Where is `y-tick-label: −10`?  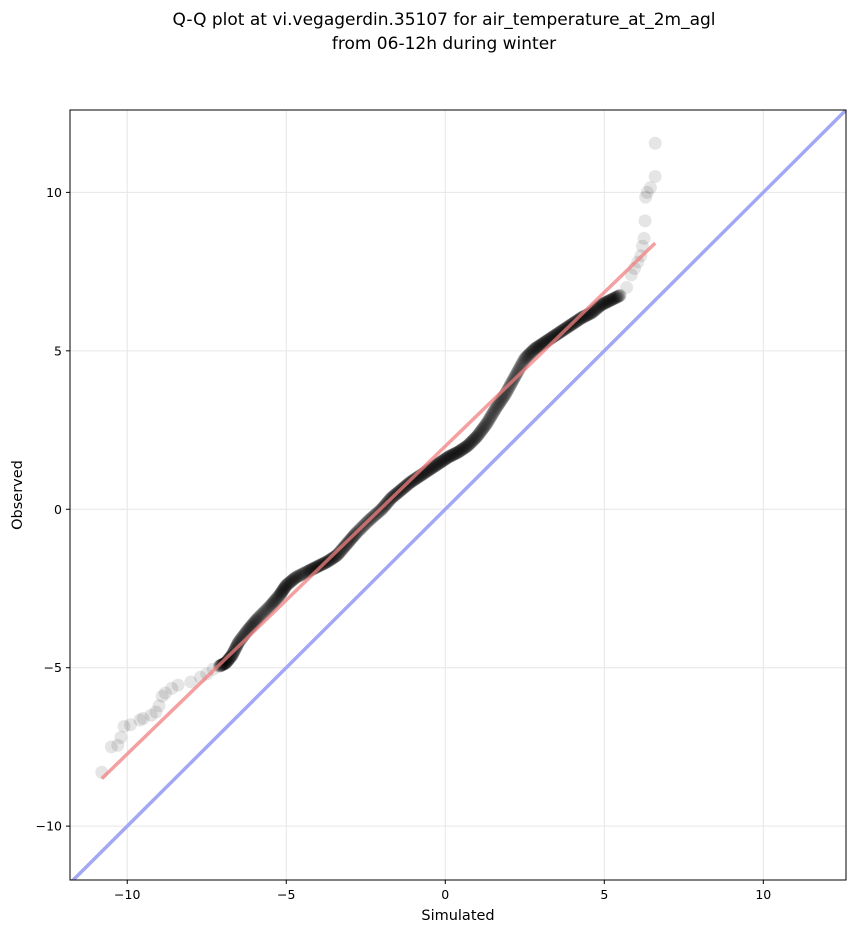 y-tick-label: −10 is located at coordinates (49, 826).